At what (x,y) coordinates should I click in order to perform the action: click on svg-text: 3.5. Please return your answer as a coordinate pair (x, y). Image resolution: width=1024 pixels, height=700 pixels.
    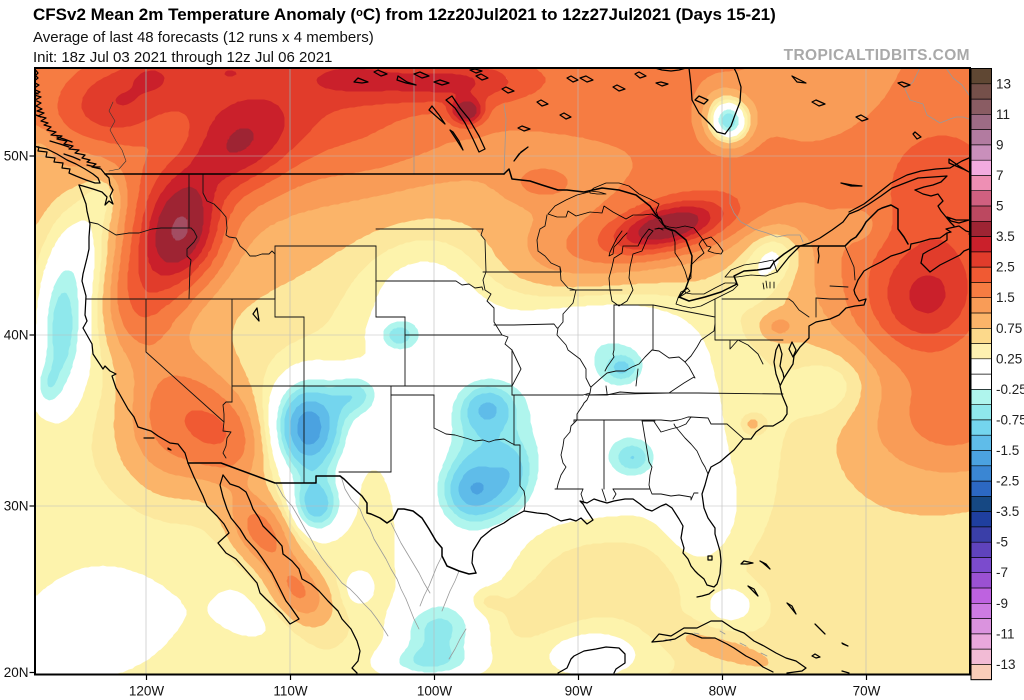
    Looking at the image, I should click on (1005, 236).